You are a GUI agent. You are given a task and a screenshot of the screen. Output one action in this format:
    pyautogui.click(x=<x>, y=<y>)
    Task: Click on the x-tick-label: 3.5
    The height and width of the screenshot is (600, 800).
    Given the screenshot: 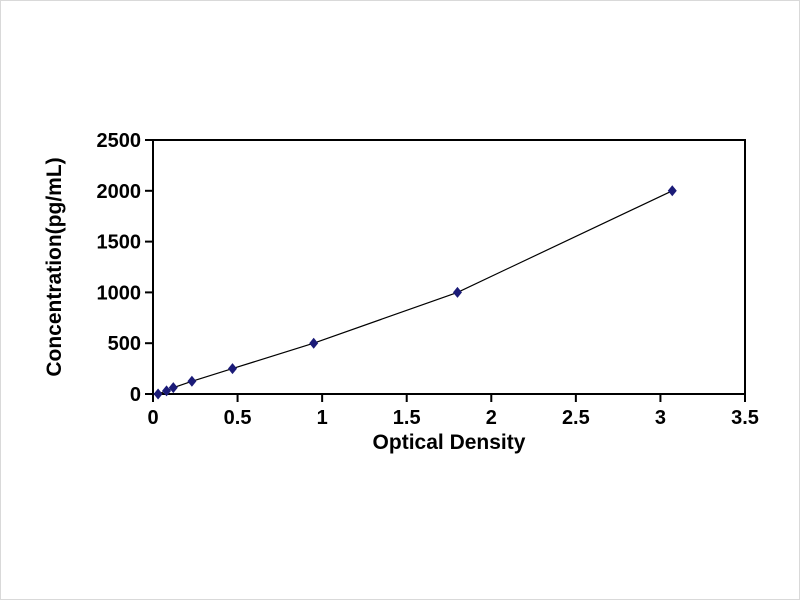 What is the action you would take?
    pyautogui.click(x=745, y=418)
    